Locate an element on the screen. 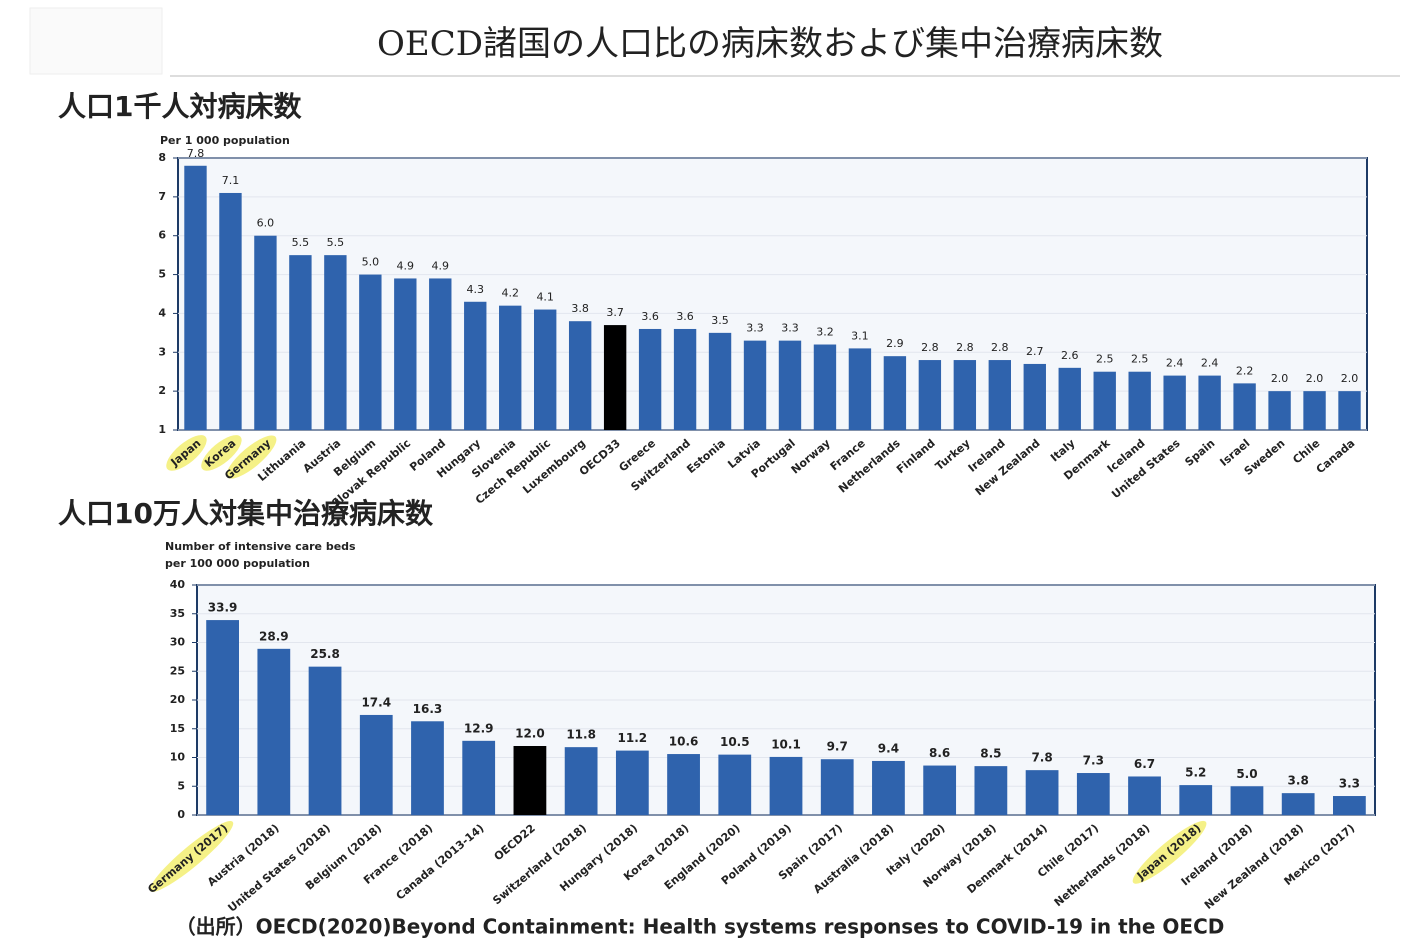  x-tick-group: United States (2018) is located at coordinates (278, 868).